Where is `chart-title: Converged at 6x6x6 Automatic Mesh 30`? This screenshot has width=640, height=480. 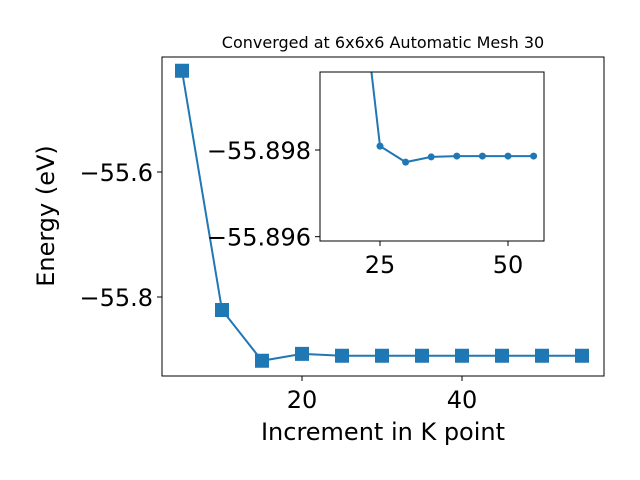
chart-title: Converged at 6x6x6 Automatic Mesh 30 is located at coordinates (383, 42).